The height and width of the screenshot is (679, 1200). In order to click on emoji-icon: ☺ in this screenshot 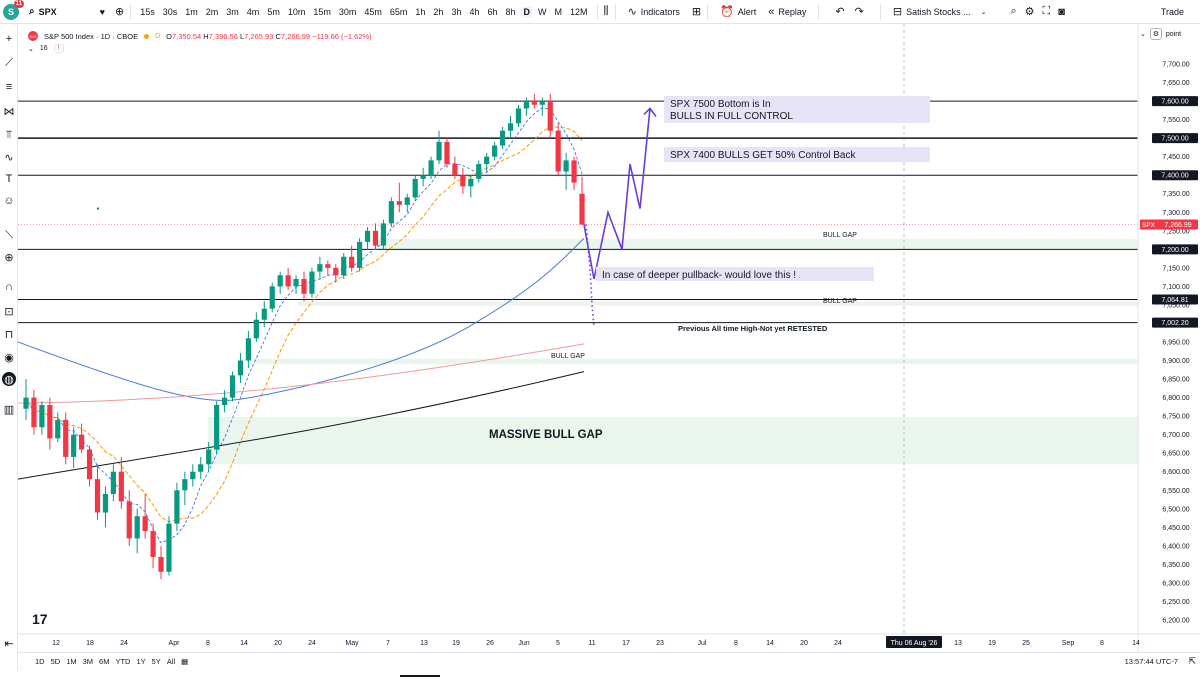, I will do `click(9, 201)`.